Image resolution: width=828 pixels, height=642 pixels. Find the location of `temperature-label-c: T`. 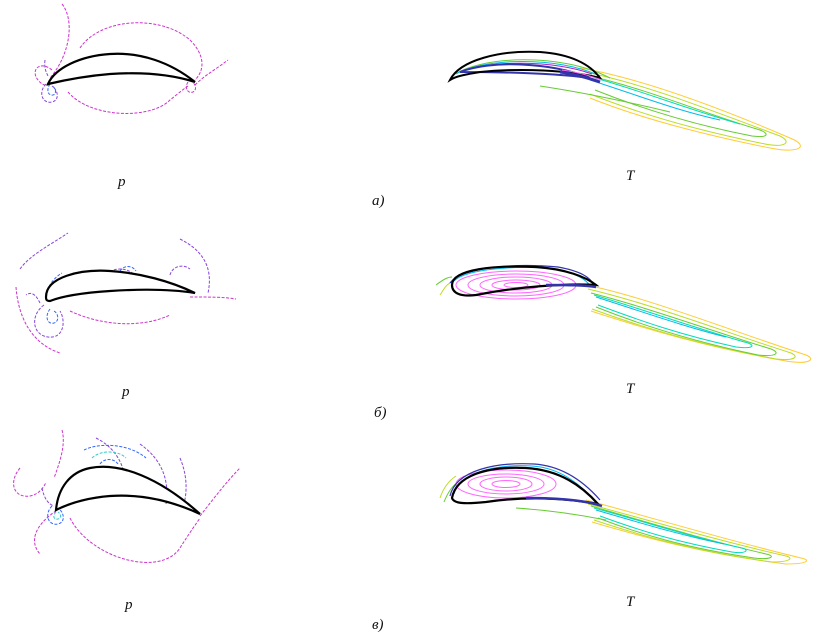

temperature-label-c: T is located at coordinates (630, 602).